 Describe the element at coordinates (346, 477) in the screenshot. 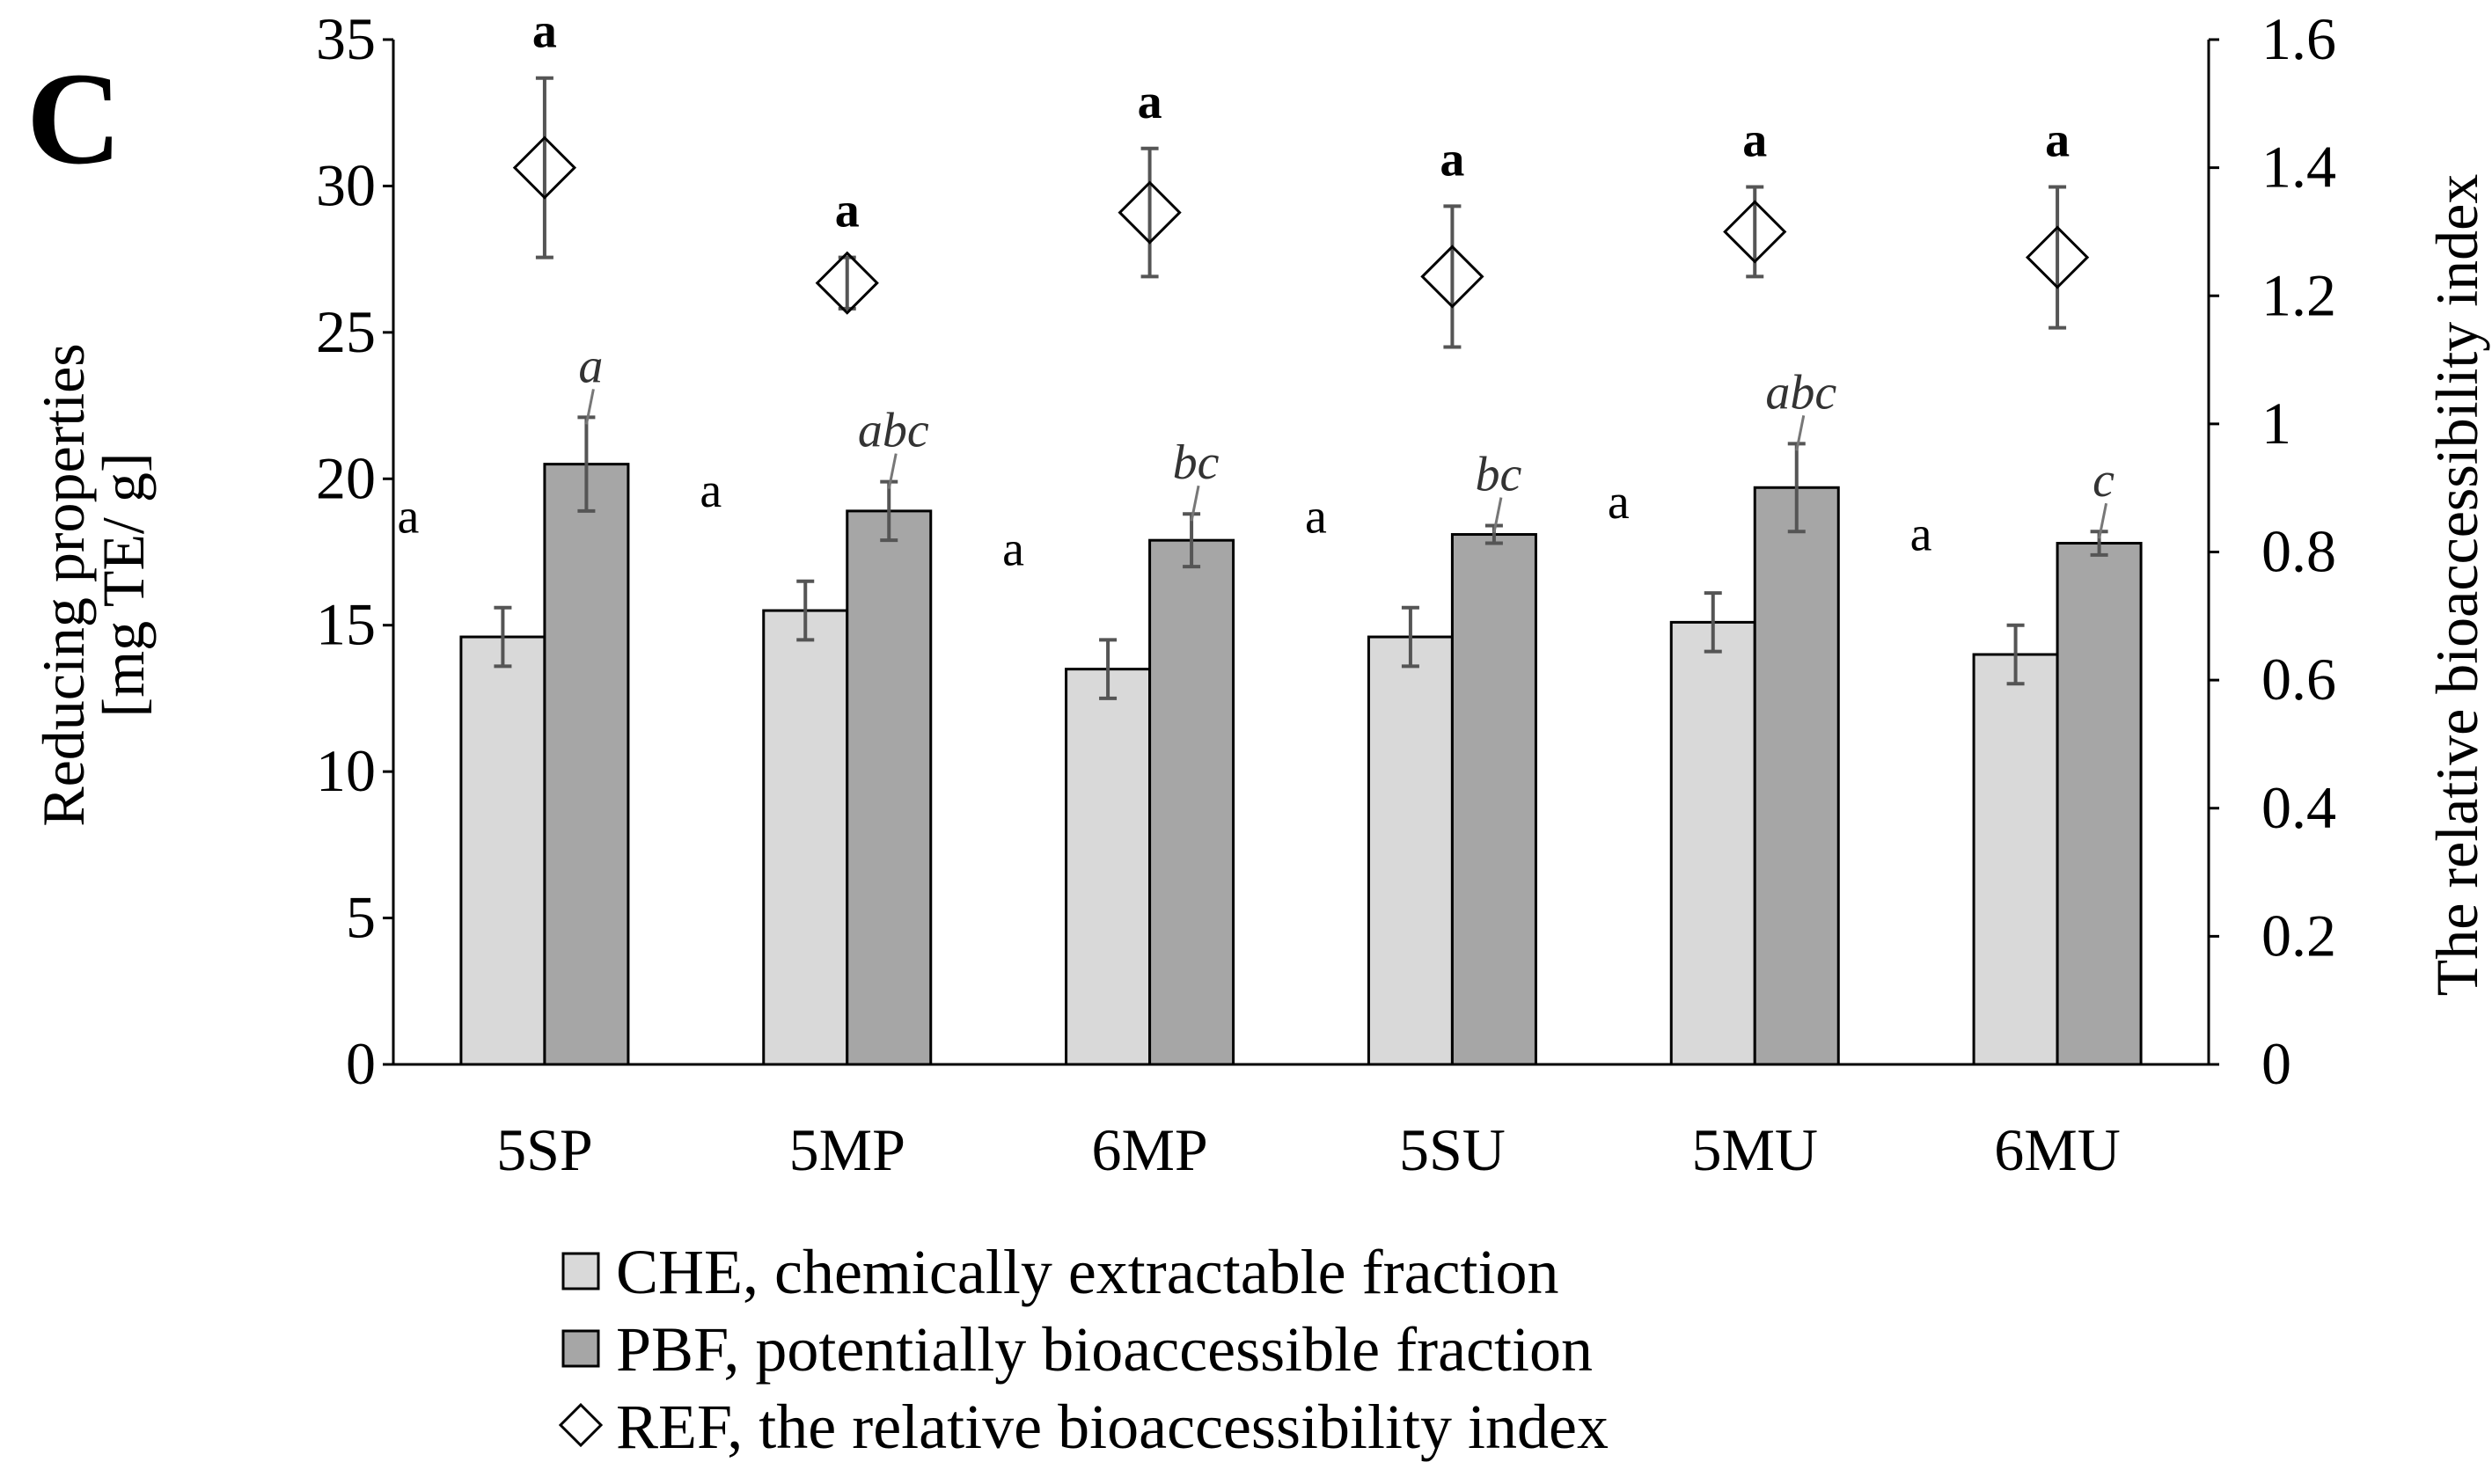

I see `left-tick-label: 20` at that location.